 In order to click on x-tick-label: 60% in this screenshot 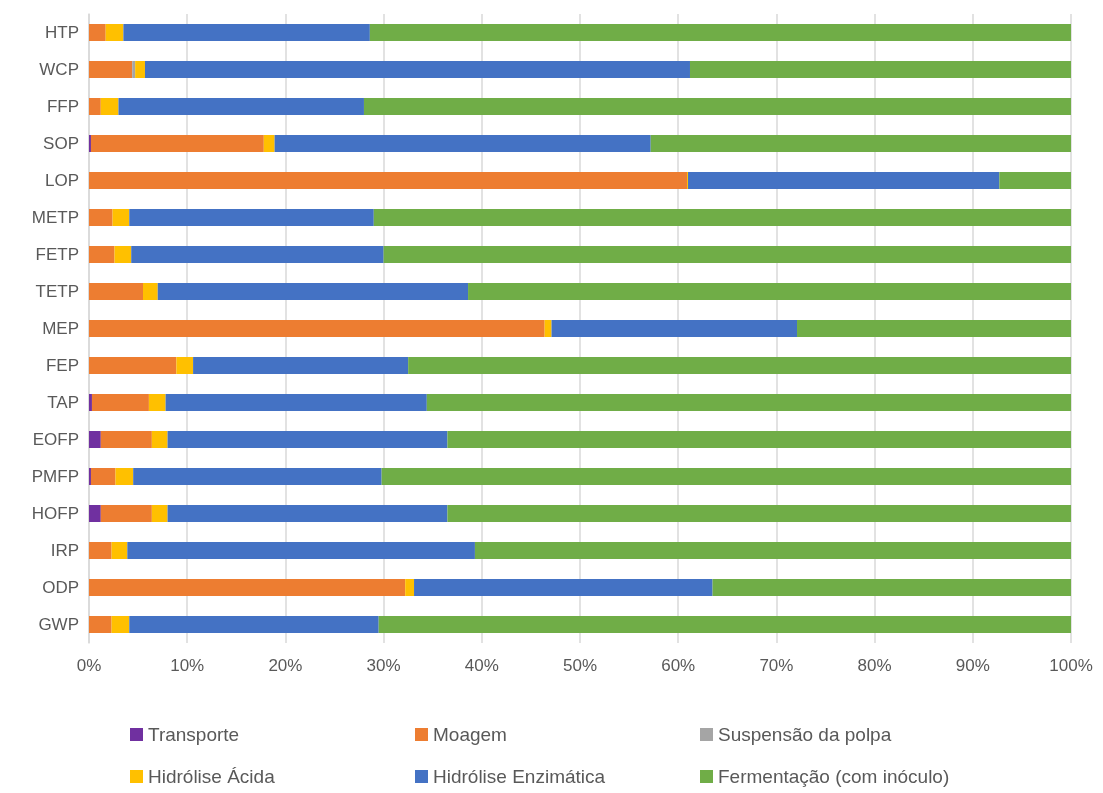, I will do `click(678, 665)`.